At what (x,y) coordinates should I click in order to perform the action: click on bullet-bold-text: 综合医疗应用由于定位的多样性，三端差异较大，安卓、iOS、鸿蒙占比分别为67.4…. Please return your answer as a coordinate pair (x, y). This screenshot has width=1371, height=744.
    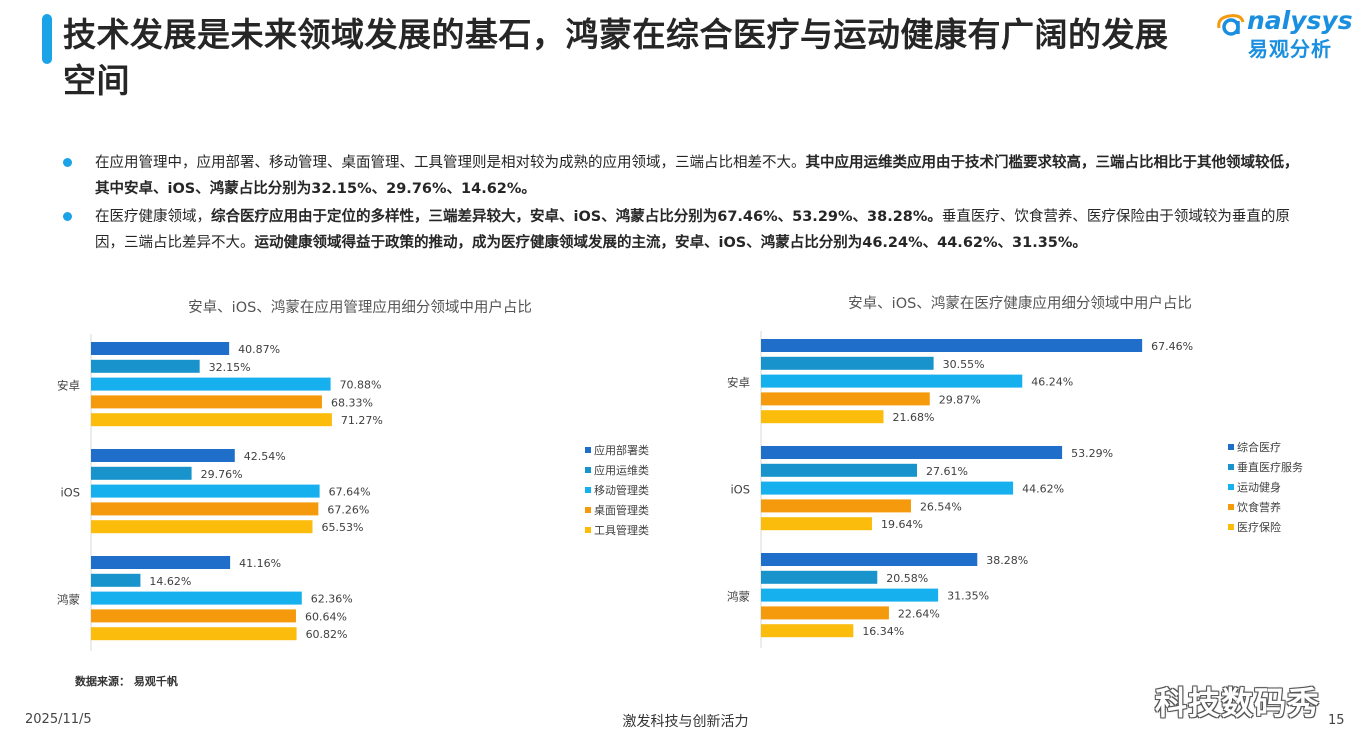
    Looking at the image, I should click on (576, 217).